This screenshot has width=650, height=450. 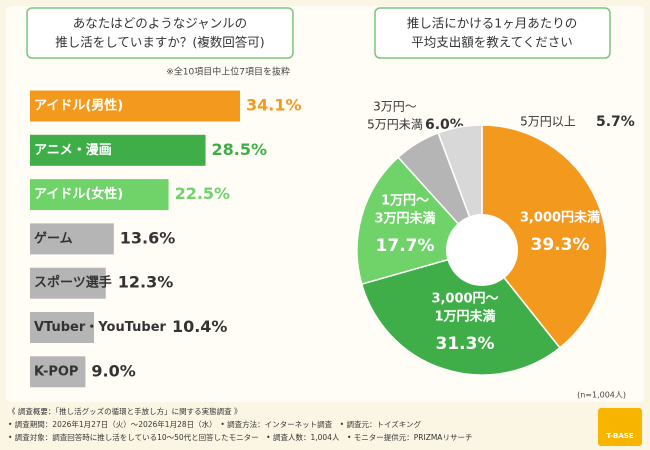 I want to click on value-label: 9.0%, so click(x=113, y=370).